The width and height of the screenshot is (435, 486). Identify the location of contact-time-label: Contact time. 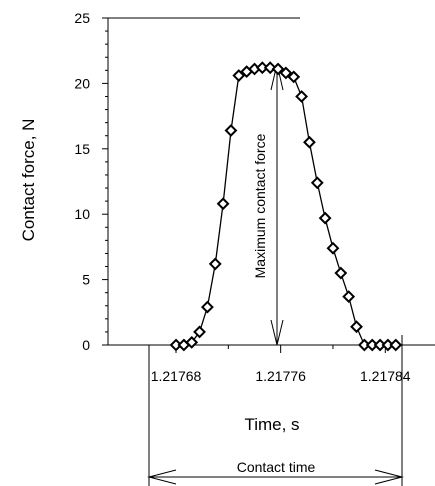
(276, 467).